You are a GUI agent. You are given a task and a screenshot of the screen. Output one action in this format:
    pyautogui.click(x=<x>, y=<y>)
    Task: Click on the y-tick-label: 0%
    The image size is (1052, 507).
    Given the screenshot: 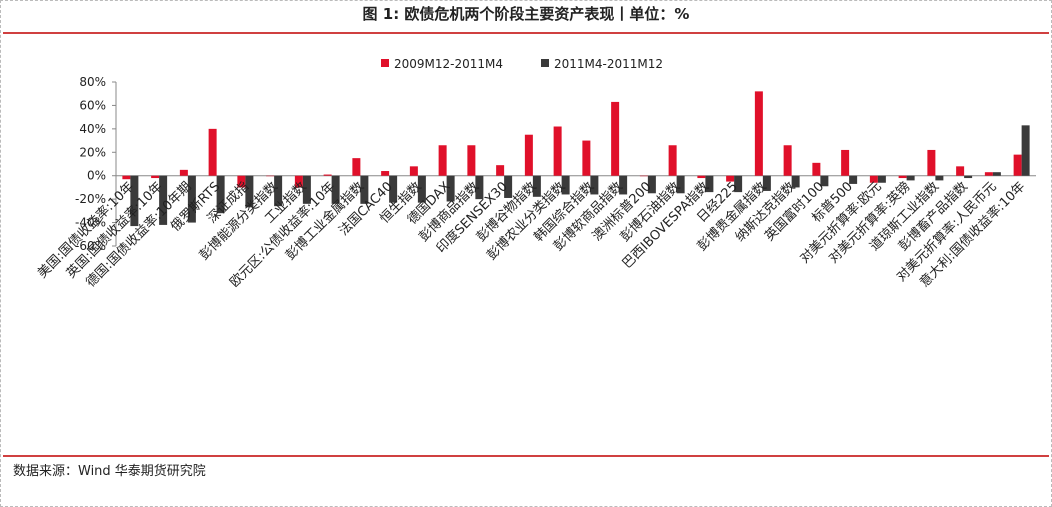 What is the action you would take?
    pyautogui.click(x=96, y=176)
    